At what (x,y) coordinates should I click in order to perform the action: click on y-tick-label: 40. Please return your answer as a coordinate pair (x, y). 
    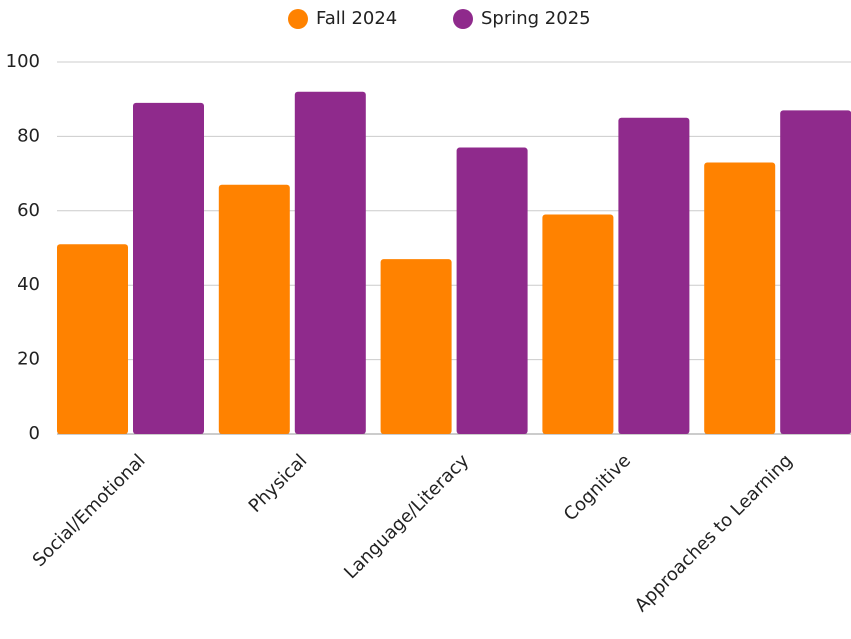
    Looking at the image, I should click on (28, 284).